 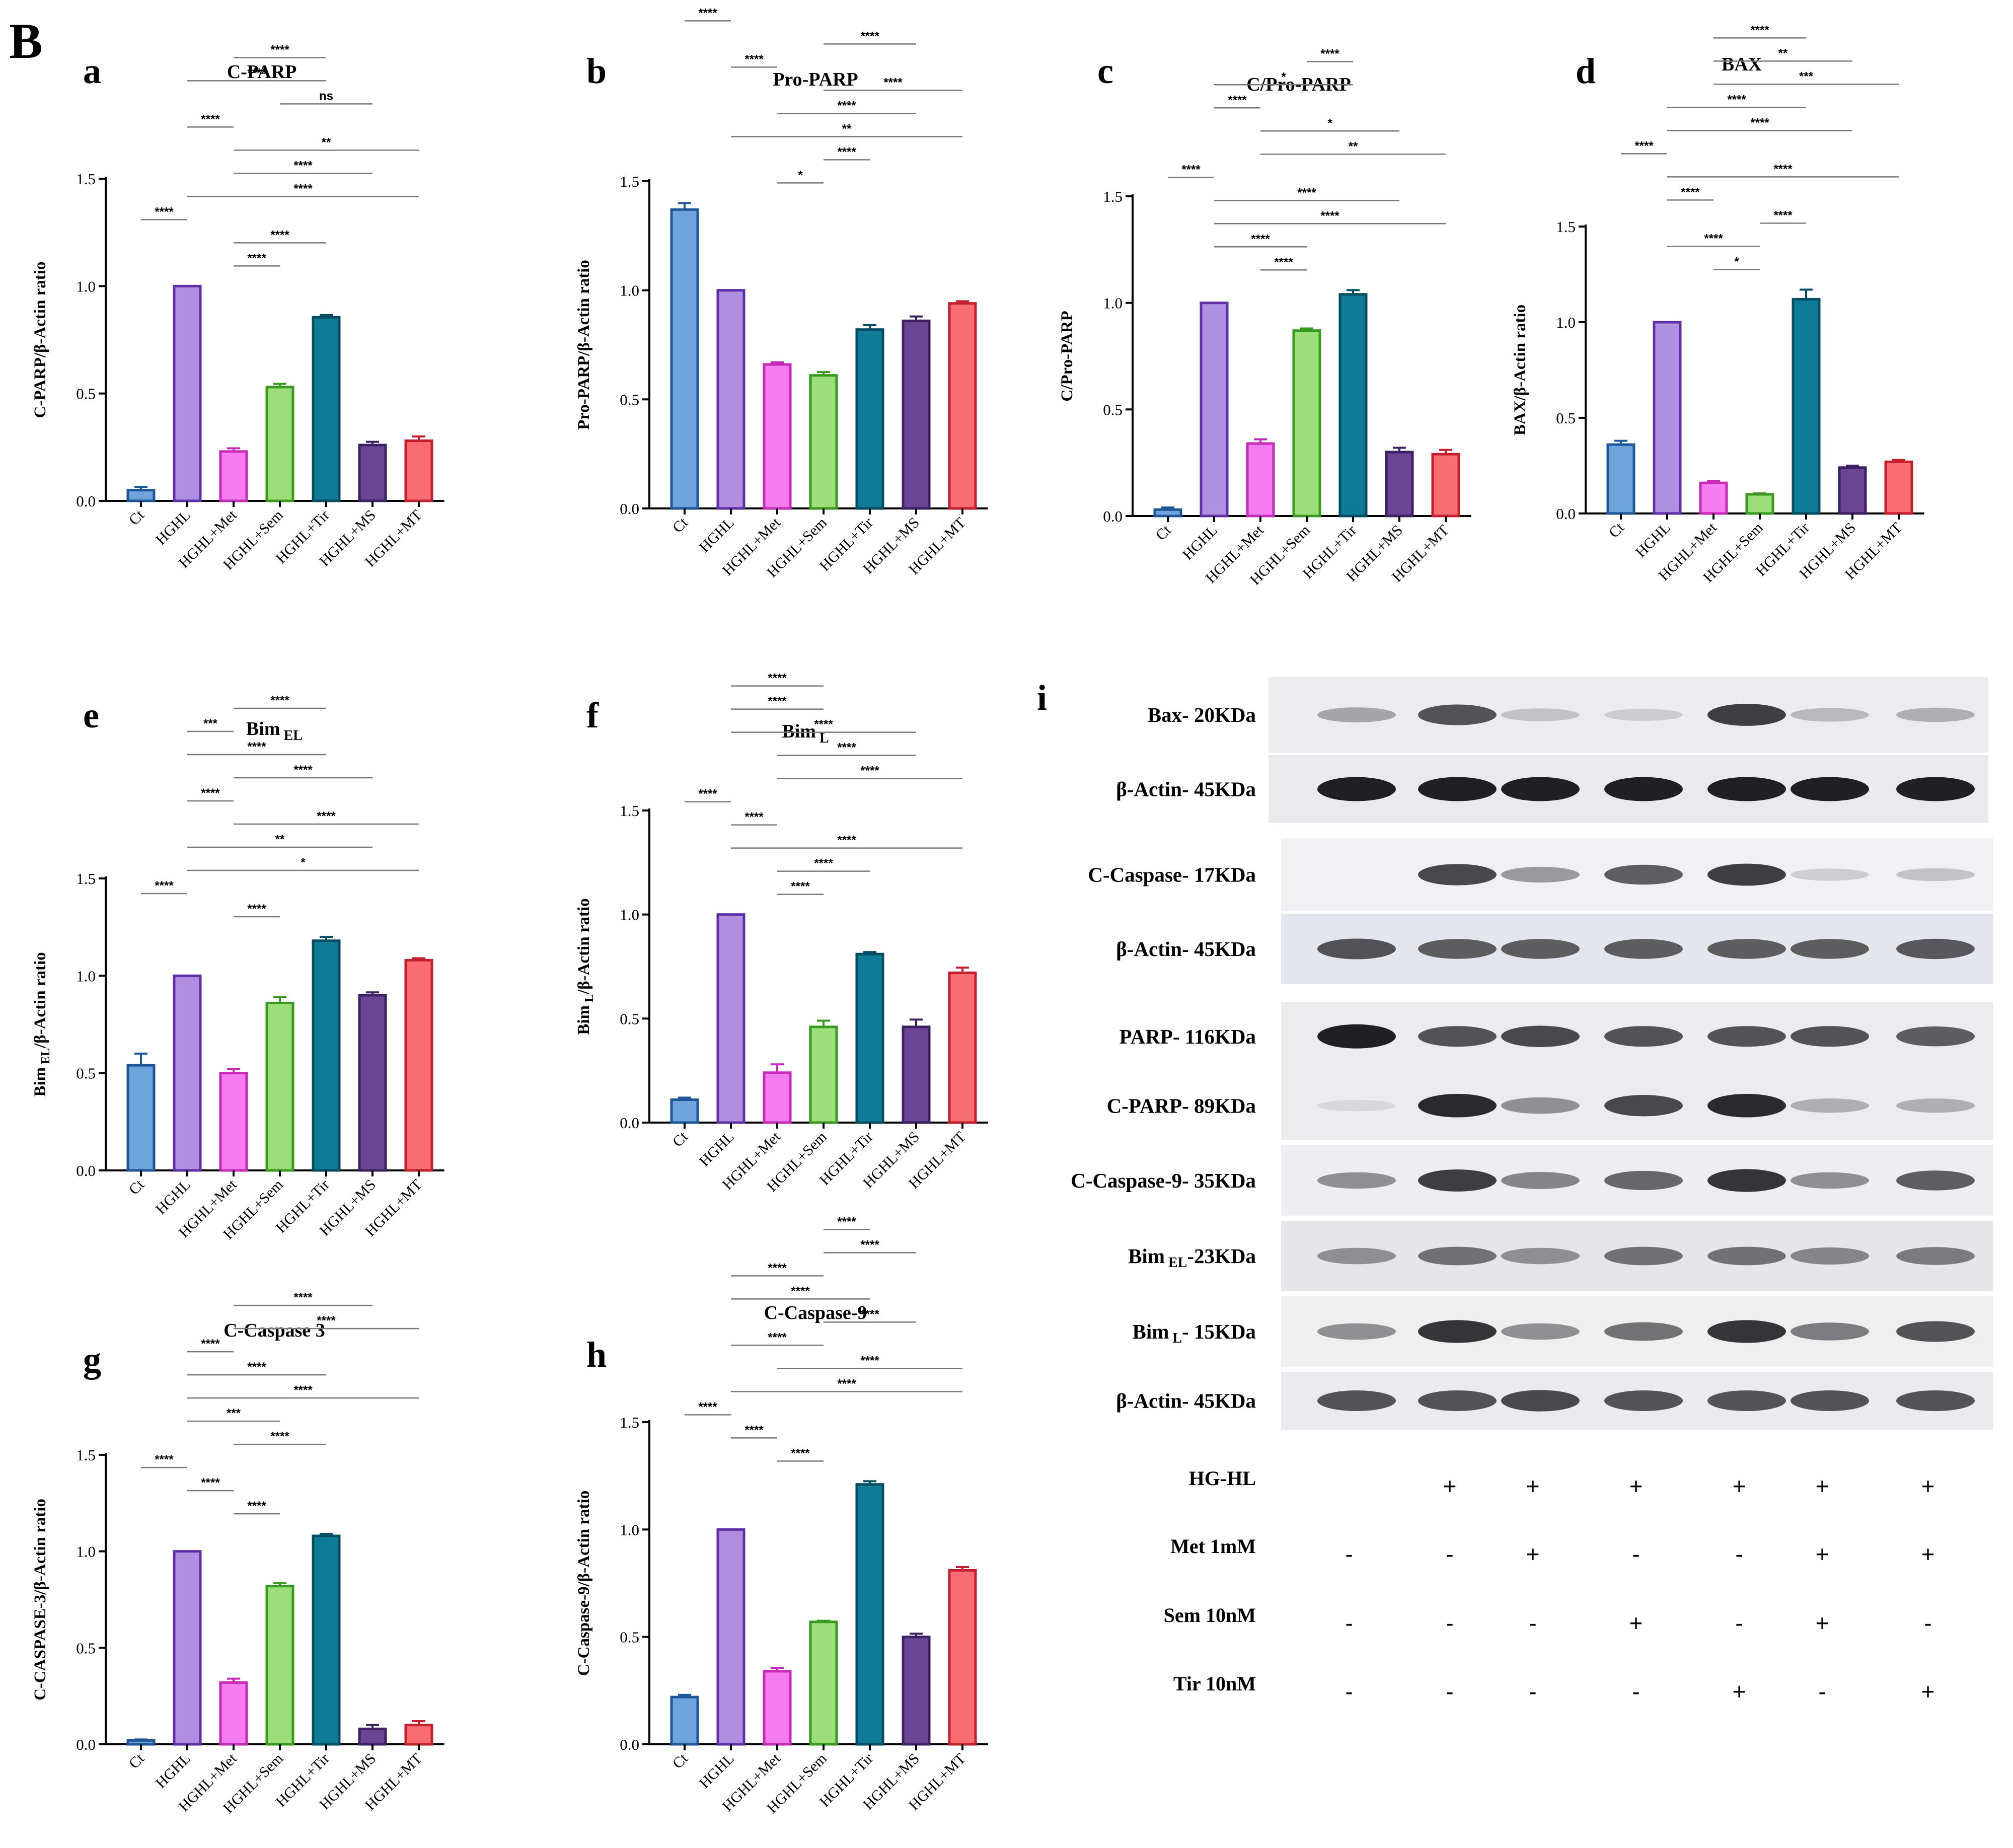 What do you see at coordinates (589, 999) in the screenshot?
I see `y-axis-label-subscript: L` at bounding box center [589, 999].